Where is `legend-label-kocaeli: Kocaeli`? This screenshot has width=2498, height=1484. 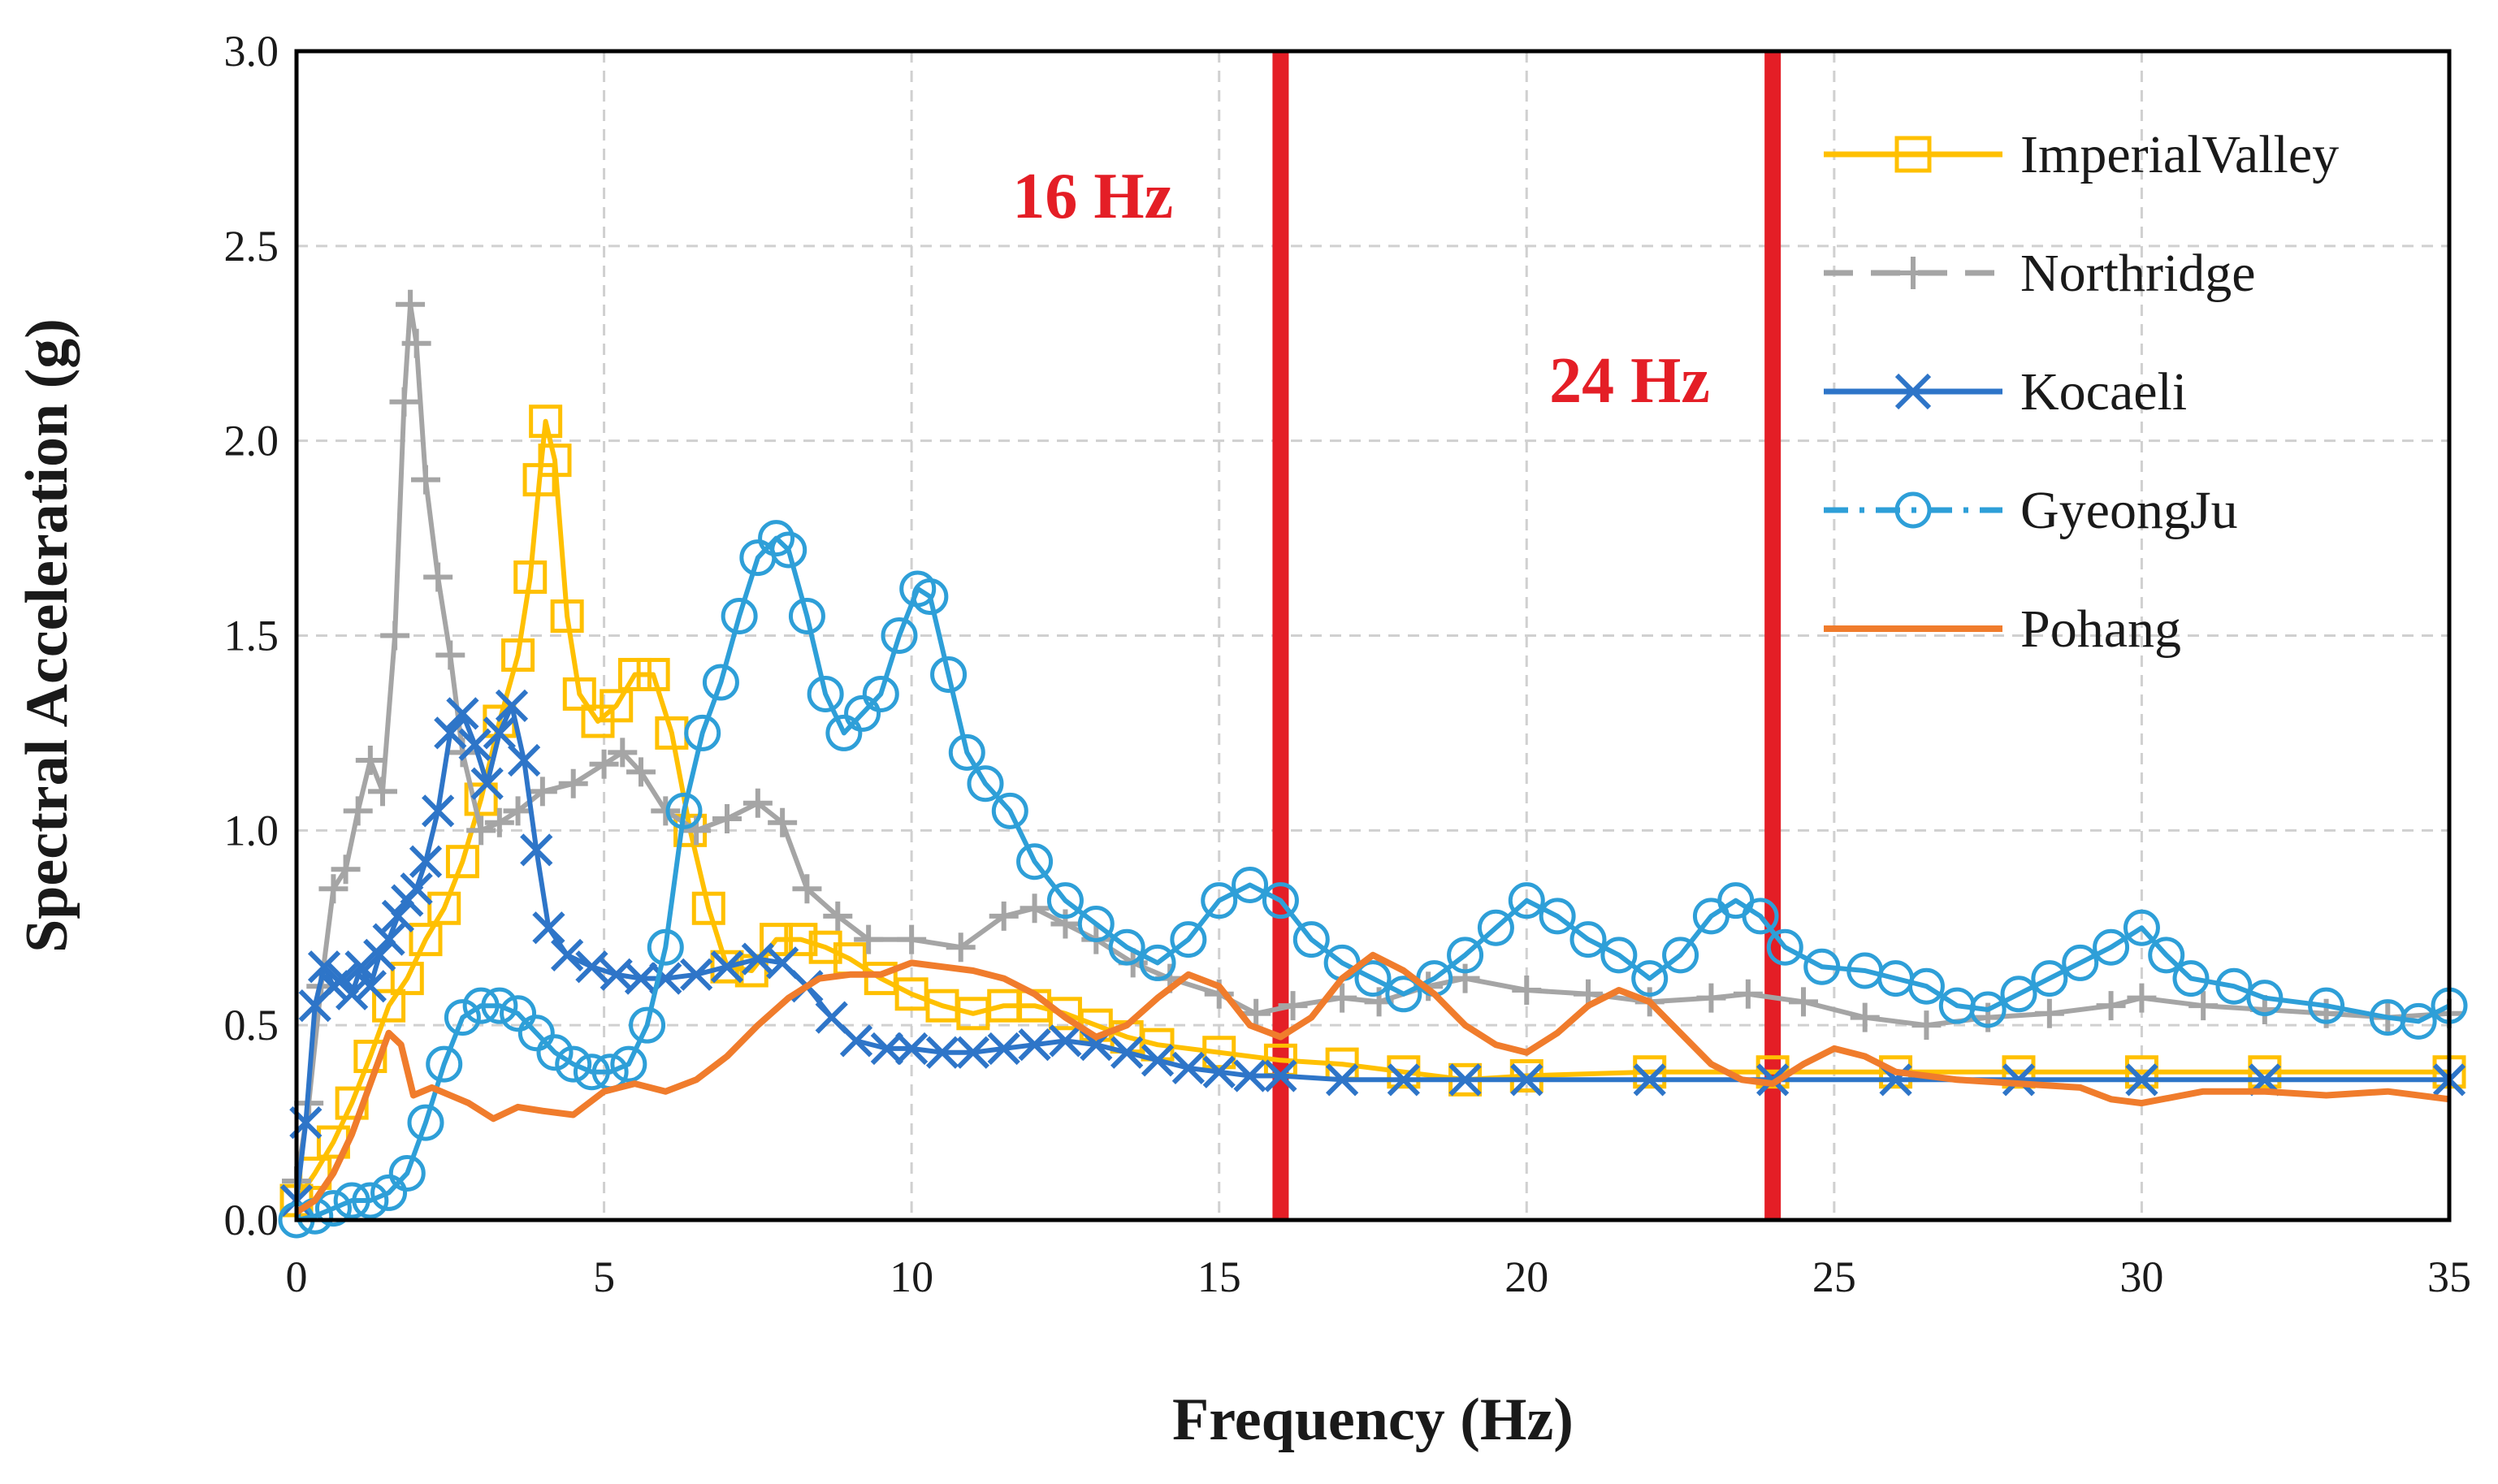
legend-label-kocaeli: Kocaeli is located at coordinates (2103, 392).